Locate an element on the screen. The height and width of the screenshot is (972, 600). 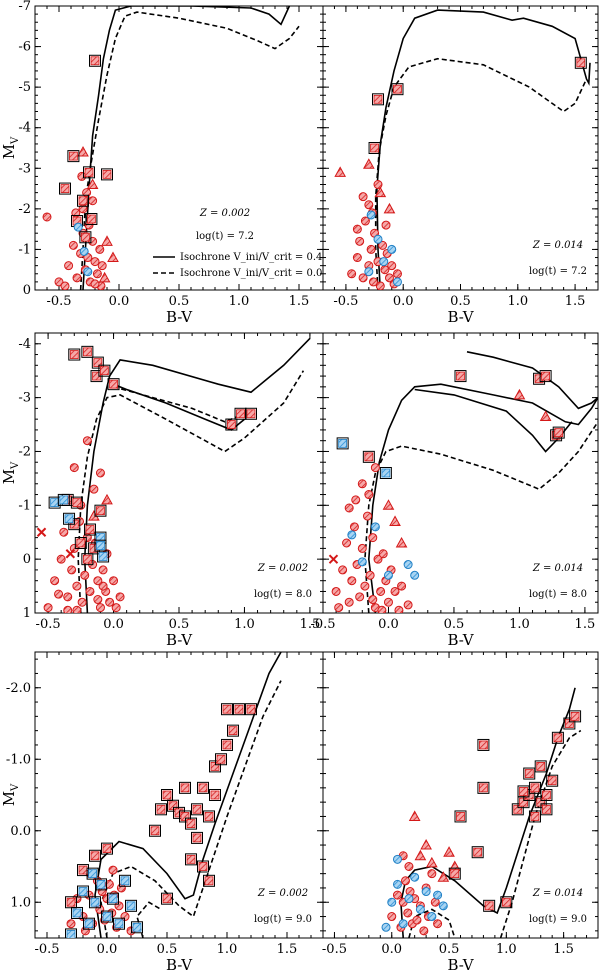
annotation-age: log(t) = 8.0 is located at coordinates (283, 594).